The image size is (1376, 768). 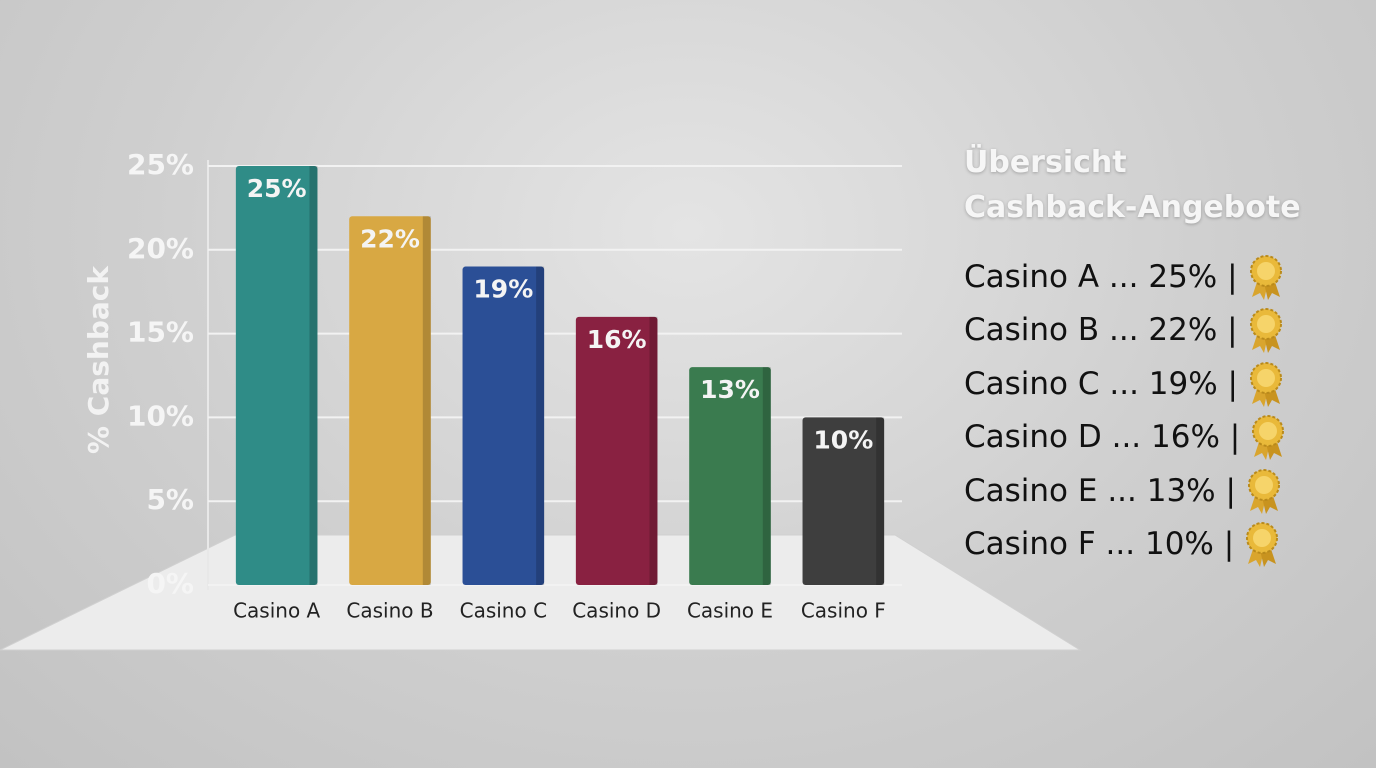 I want to click on summary-item: Casino E ... 13% |, so click(x=1154, y=491).